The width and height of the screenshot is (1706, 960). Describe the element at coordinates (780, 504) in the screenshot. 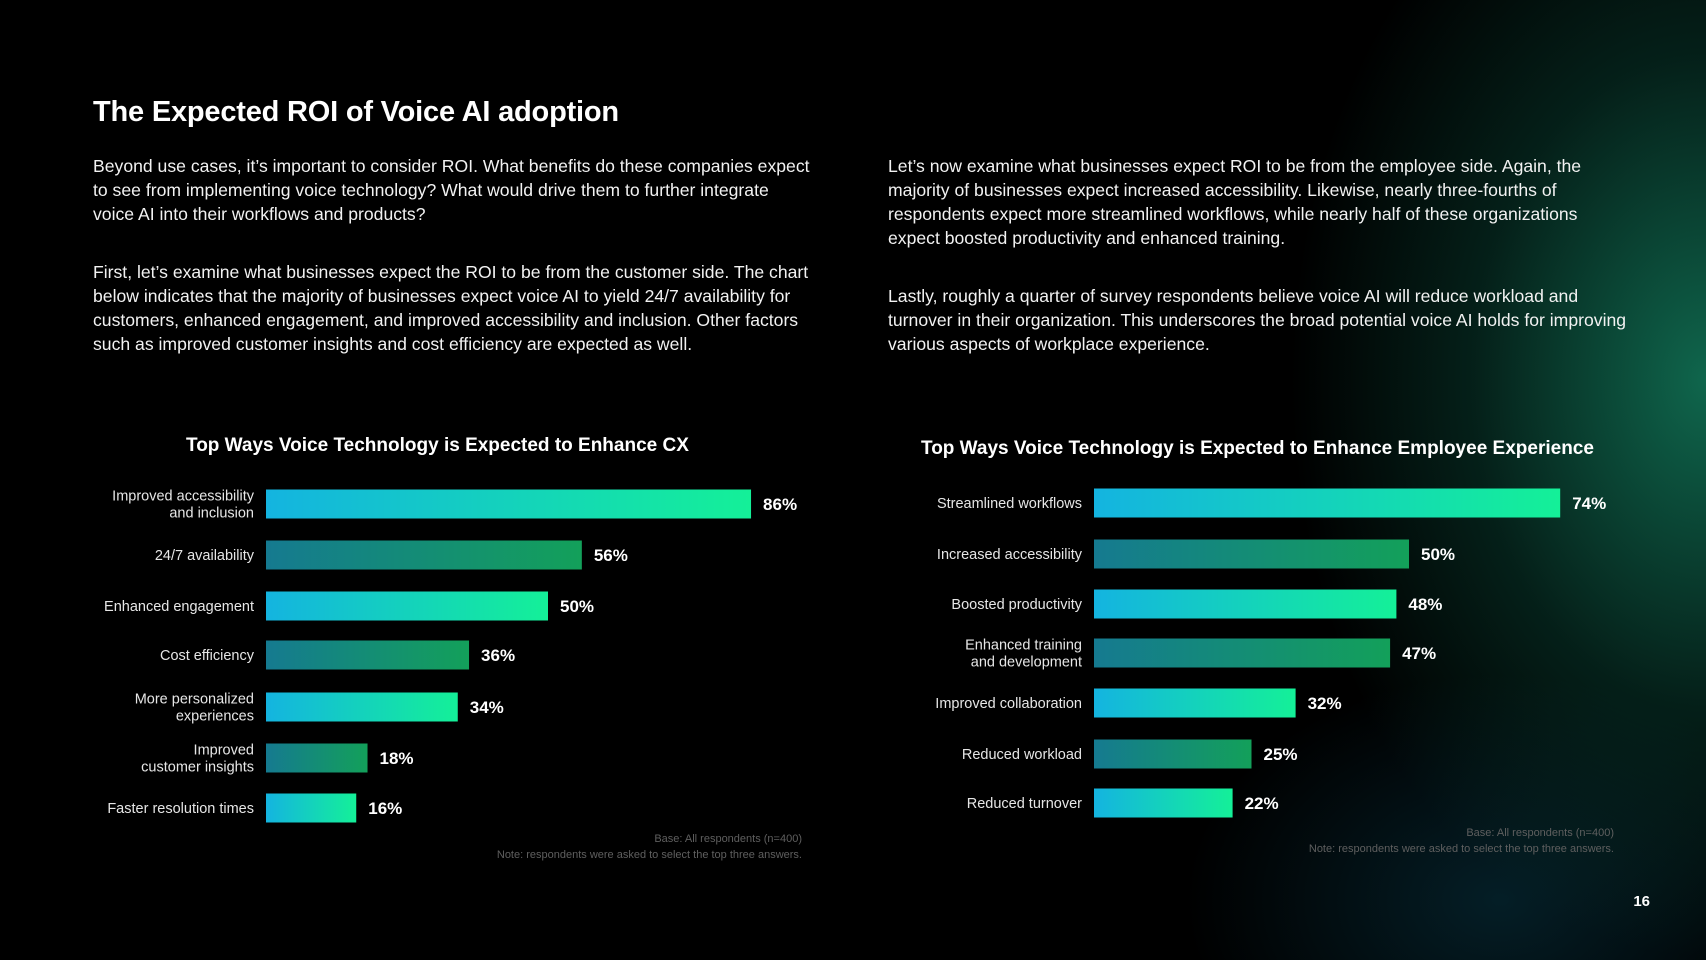

I see `cx-value-label: 86%` at that location.